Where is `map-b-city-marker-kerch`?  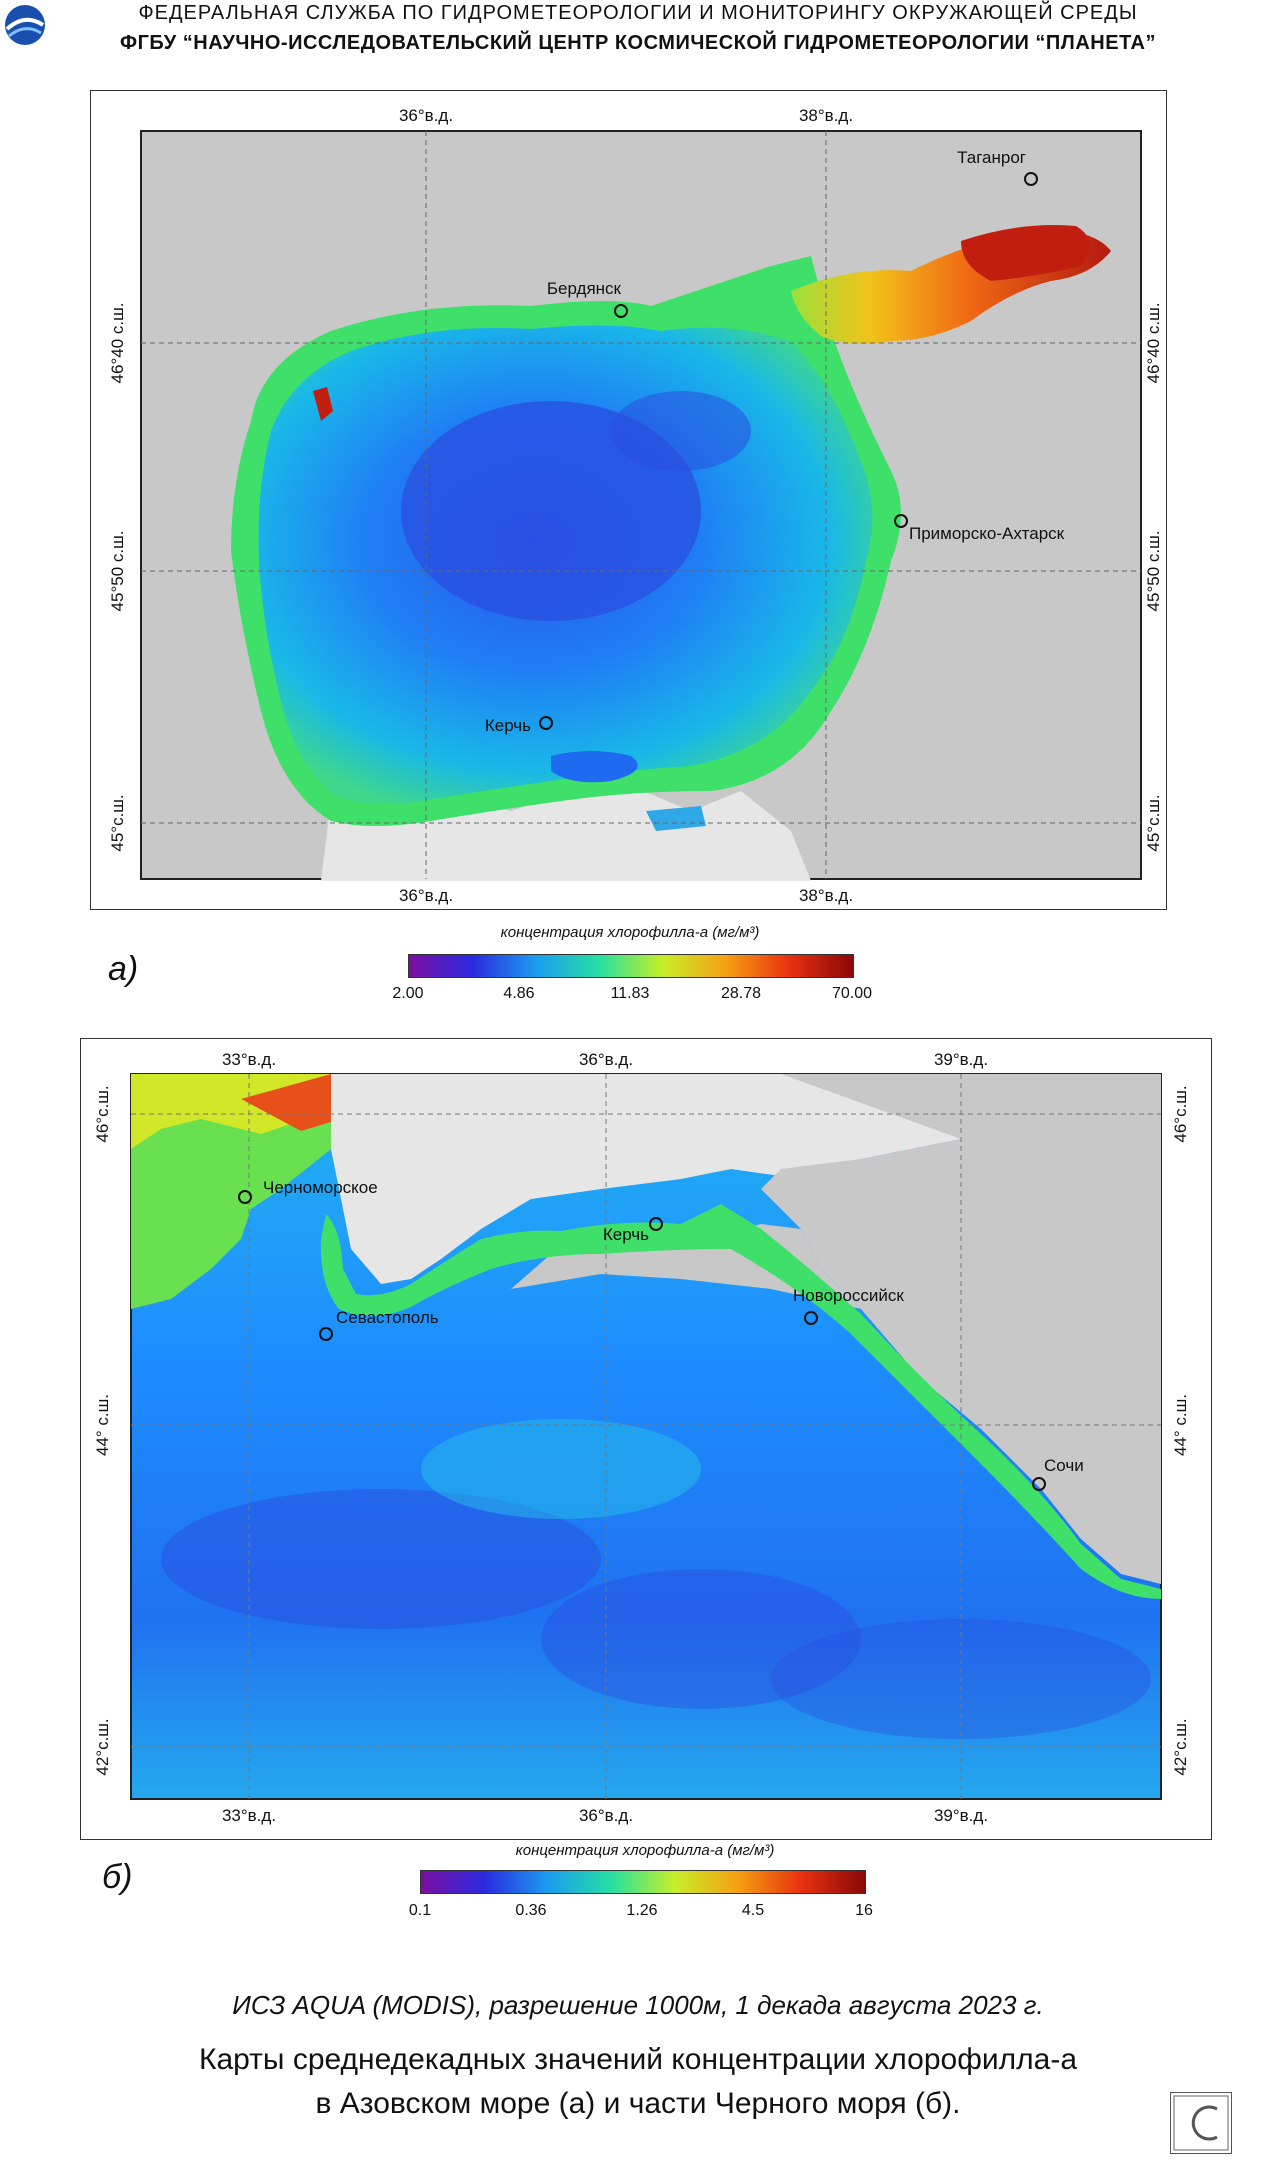 map-b-city-marker-kerch is located at coordinates (656, 1224).